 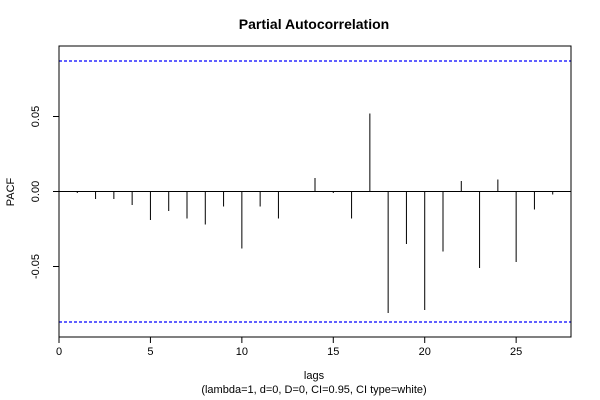 What do you see at coordinates (150, 352) in the screenshot?
I see `x-tick-label: 5` at bounding box center [150, 352].